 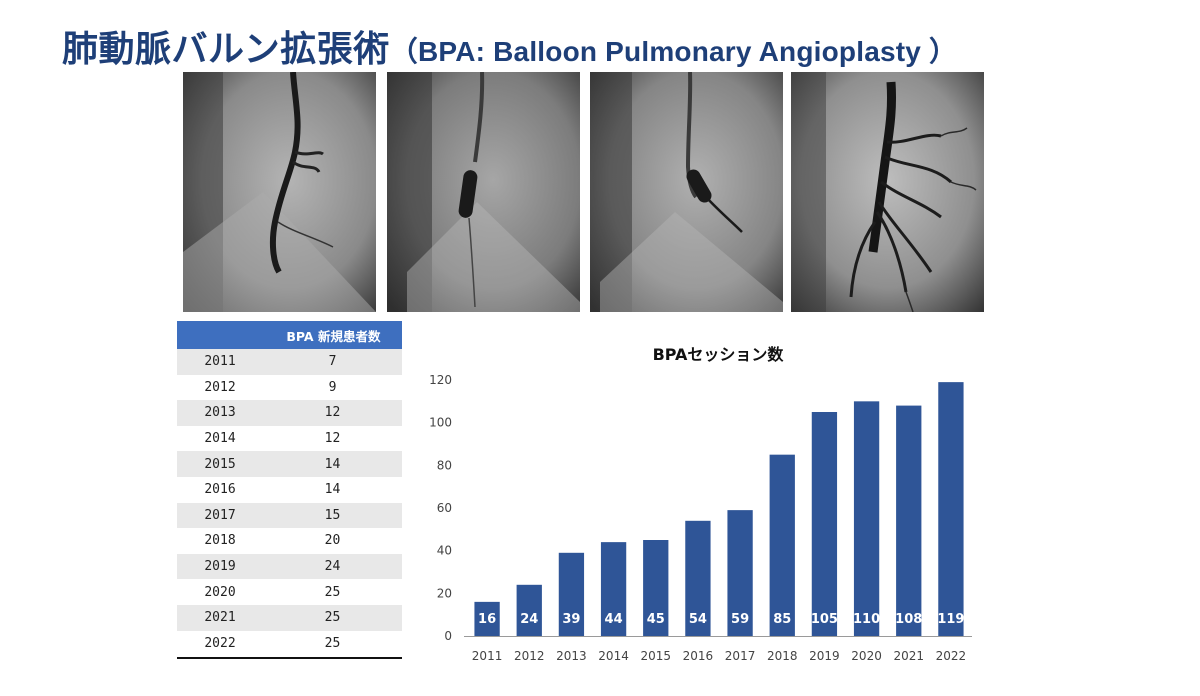 What do you see at coordinates (656, 619) in the screenshot?
I see `bar-value-label: 45` at bounding box center [656, 619].